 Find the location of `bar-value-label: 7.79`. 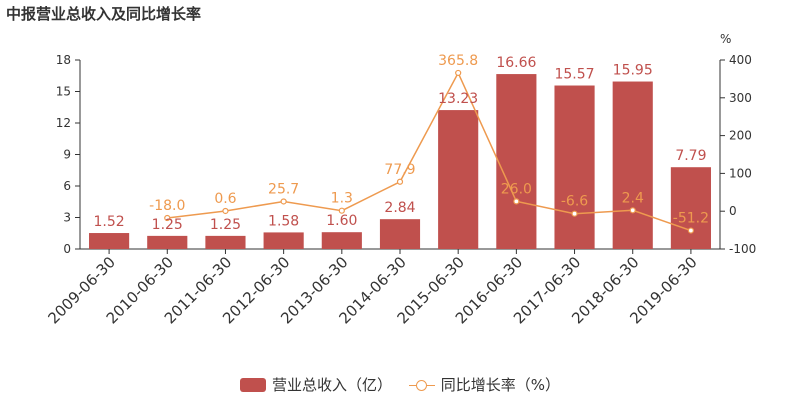

bar-value-label: 7.79 is located at coordinates (690, 156).